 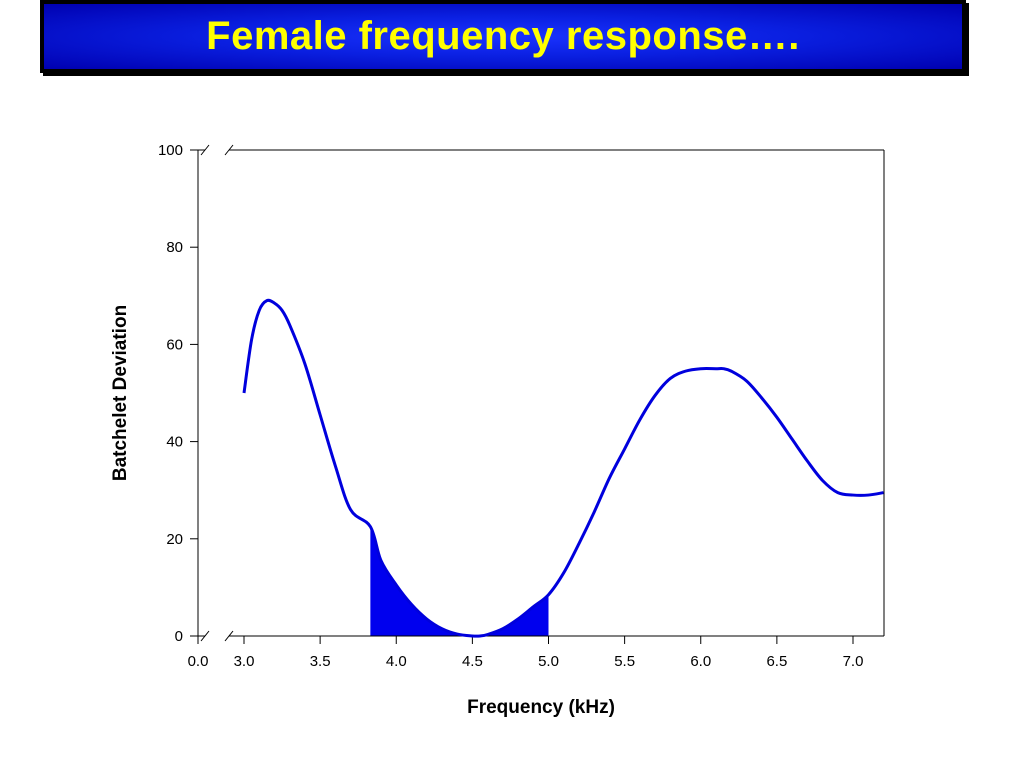 I want to click on x-tick-label: 3.0, so click(x=244, y=661).